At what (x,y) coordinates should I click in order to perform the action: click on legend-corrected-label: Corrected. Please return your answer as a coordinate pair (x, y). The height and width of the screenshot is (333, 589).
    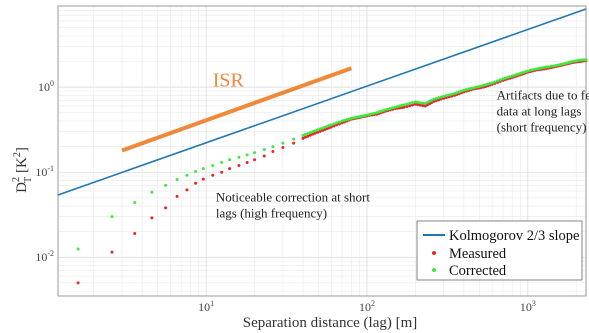
    Looking at the image, I should click on (478, 271).